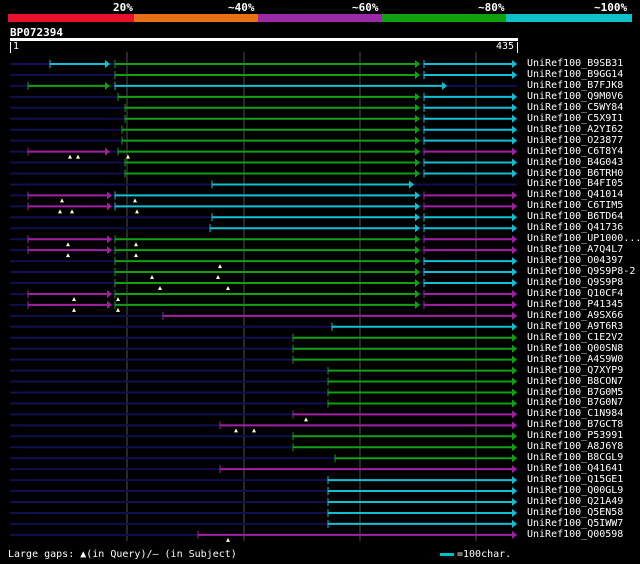 The image size is (640, 564). What do you see at coordinates (575, 206) in the screenshot?
I see `hit-label: UniRef100_C6TIM5` at bounding box center [575, 206].